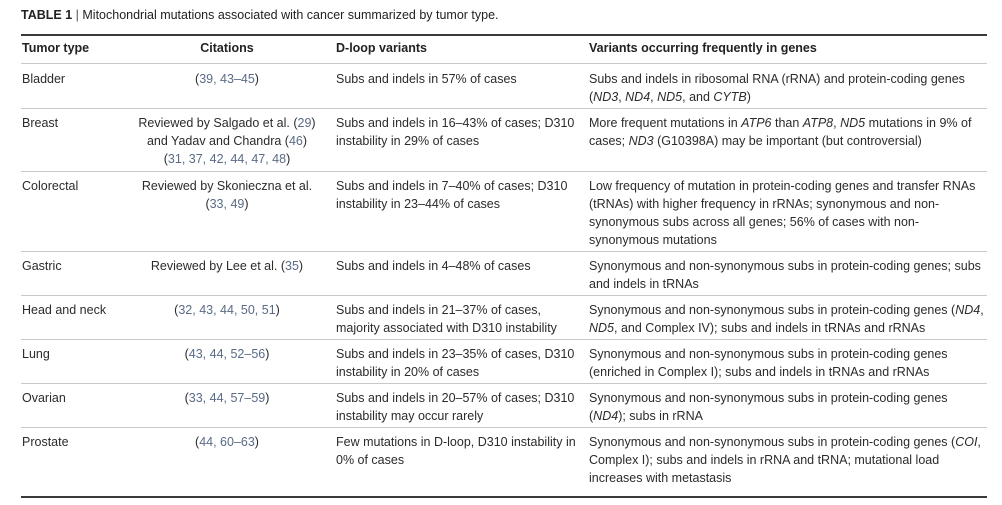  I want to click on text-run: Reviewed by Salgado et al. (, so click(218, 123).